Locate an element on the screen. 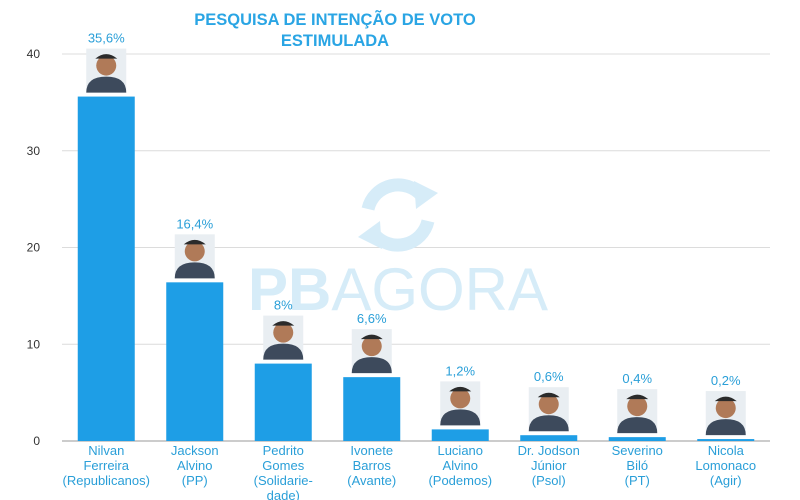 This screenshot has height=500, width=800. y-tick-label: 20 is located at coordinates (34, 248).